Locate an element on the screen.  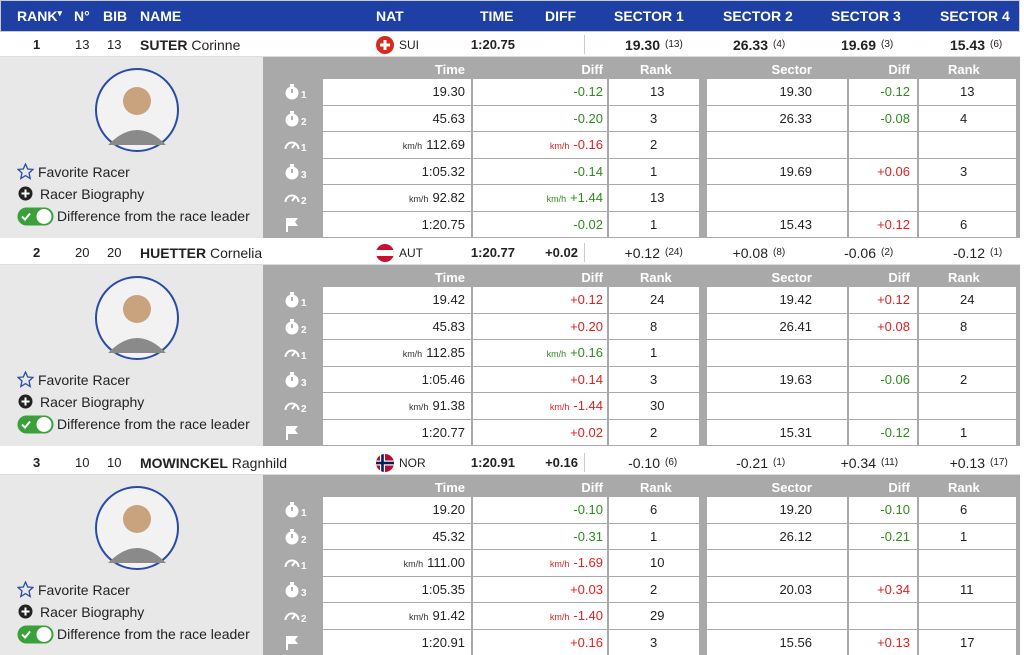
racer-row is located at coordinates (510, 252).